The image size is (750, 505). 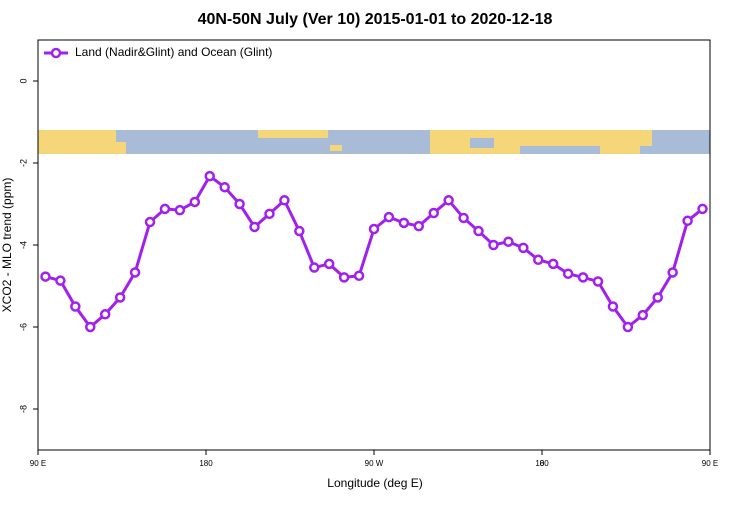 What do you see at coordinates (7, 245) in the screenshot?
I see `y-axis-label: XCO2 - MLO trend (ppm)` at bounding box center [7, 245].